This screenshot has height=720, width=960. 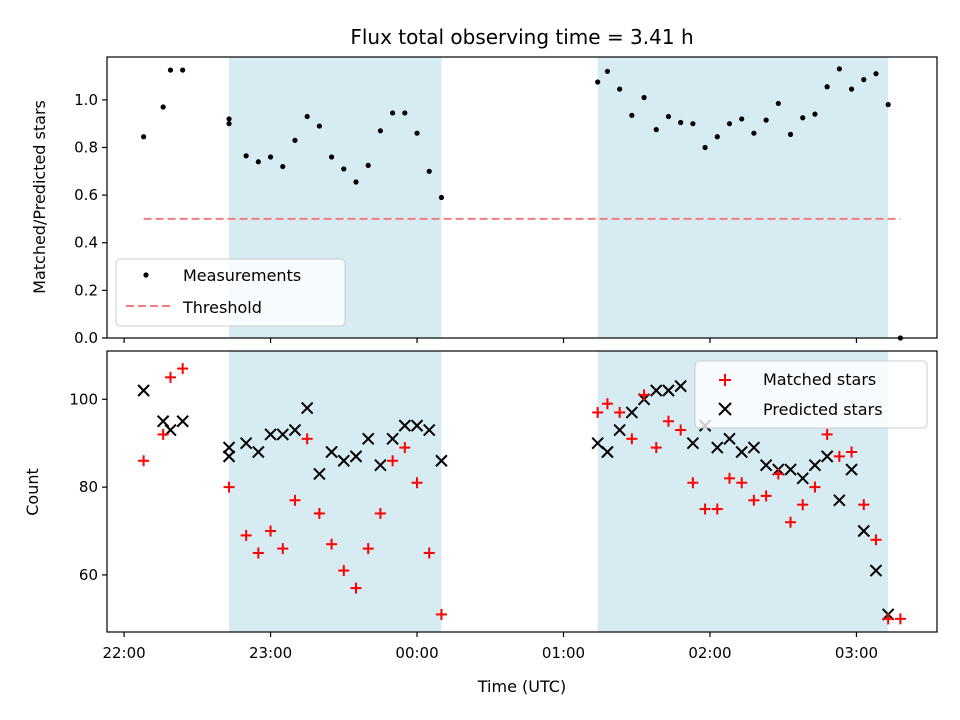 I want to click on y-tick-label: 0.6, so click(x=86, y=195).